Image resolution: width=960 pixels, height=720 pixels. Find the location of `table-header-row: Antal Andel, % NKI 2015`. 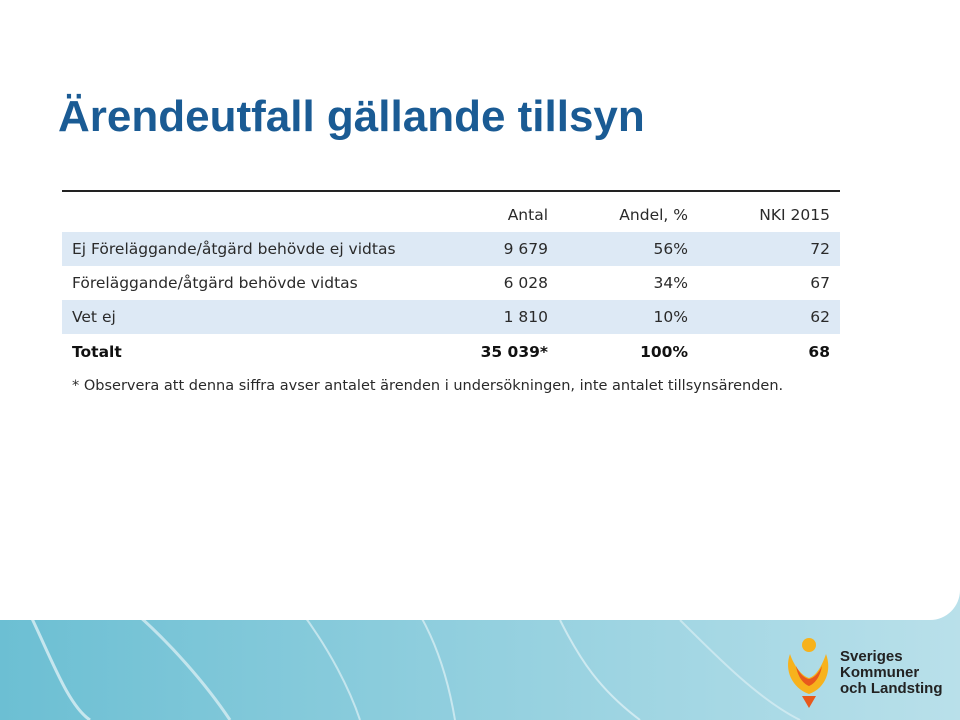

table-header-row: Antal Andel, % NKI 2015 is located at coordinates (451, 215).